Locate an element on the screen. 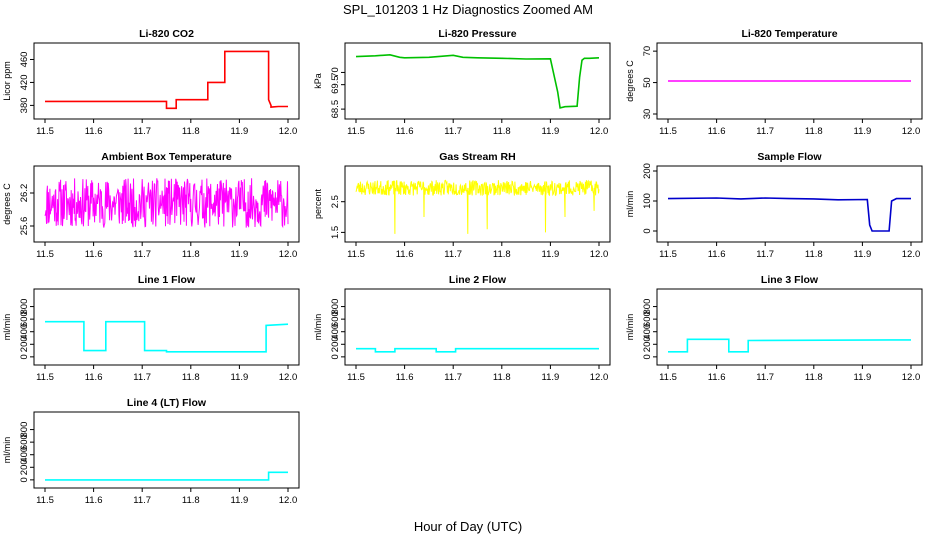  panel-title: Line 3 Flow is located at coordinates (790, 280).